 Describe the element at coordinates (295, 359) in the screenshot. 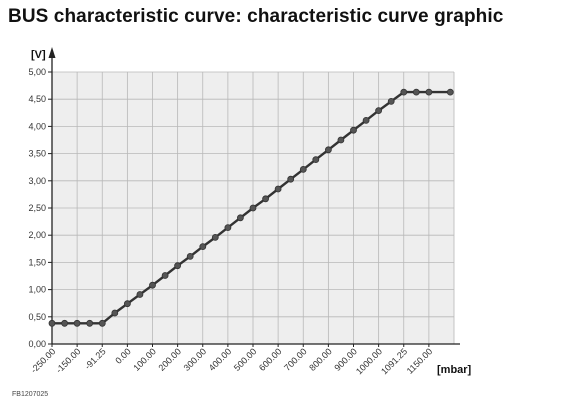

I see `x-tick-label: 700.00` at that location.